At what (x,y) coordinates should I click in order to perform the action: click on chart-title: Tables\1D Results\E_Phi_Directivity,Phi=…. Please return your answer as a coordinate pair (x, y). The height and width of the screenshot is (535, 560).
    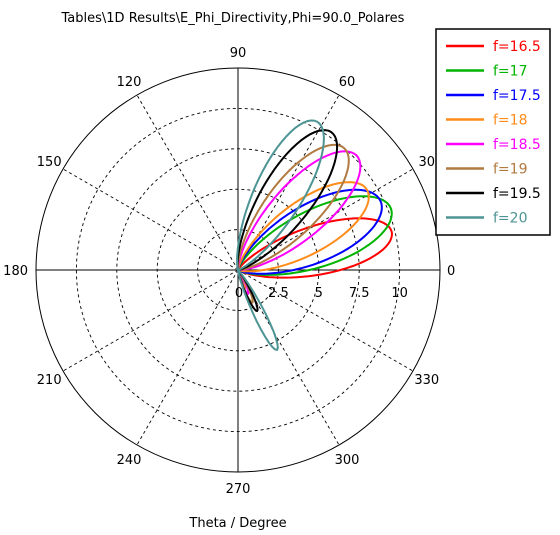
    Looking at the image, I should click on (233, 18).